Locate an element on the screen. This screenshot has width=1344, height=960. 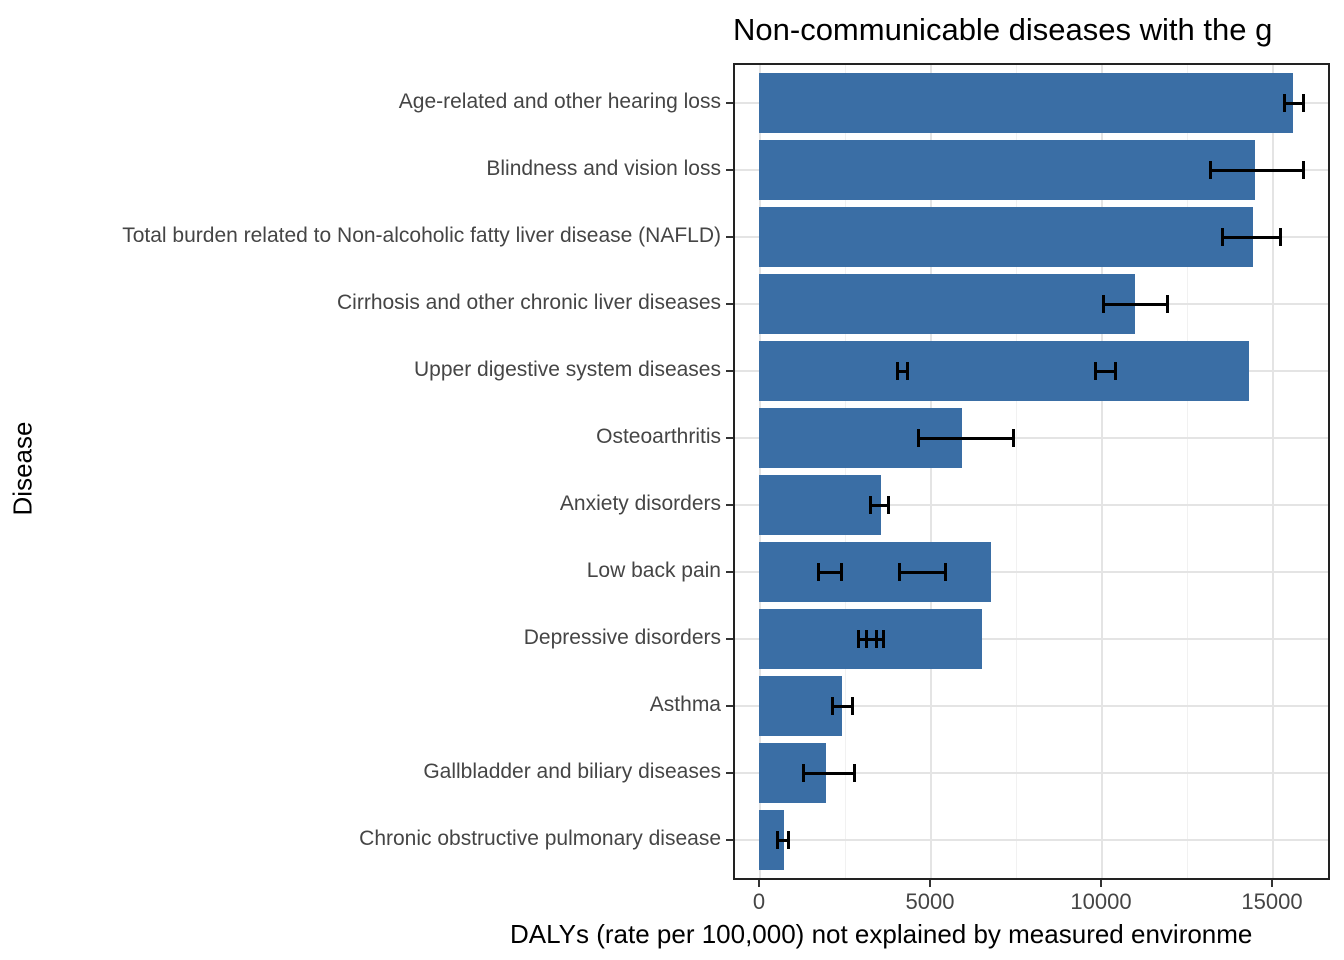
y-axis-label: Chronic obstructive pulmonary disease is located at coordinates (540, 838).